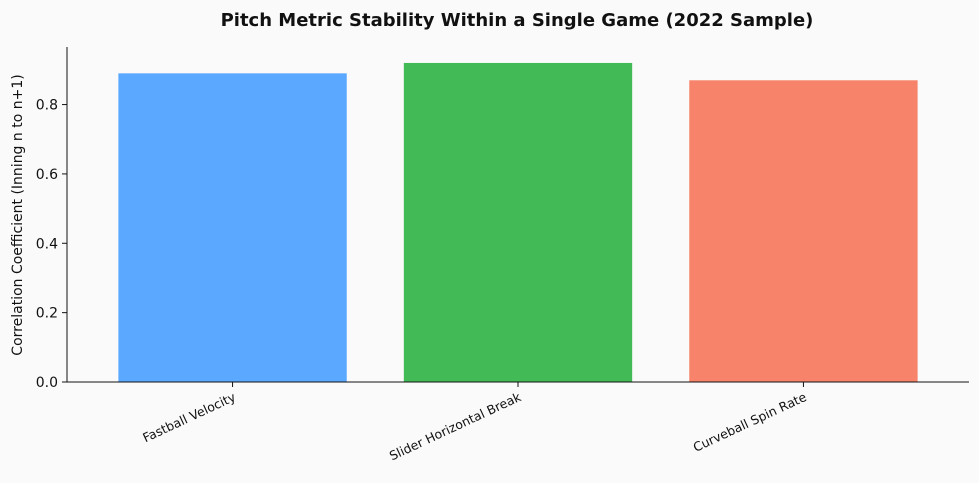 Image resolution: width=979 pixels, height=483 pixels. I want to click on x-tick-label: Fastball Velocity, so click(189, 417).